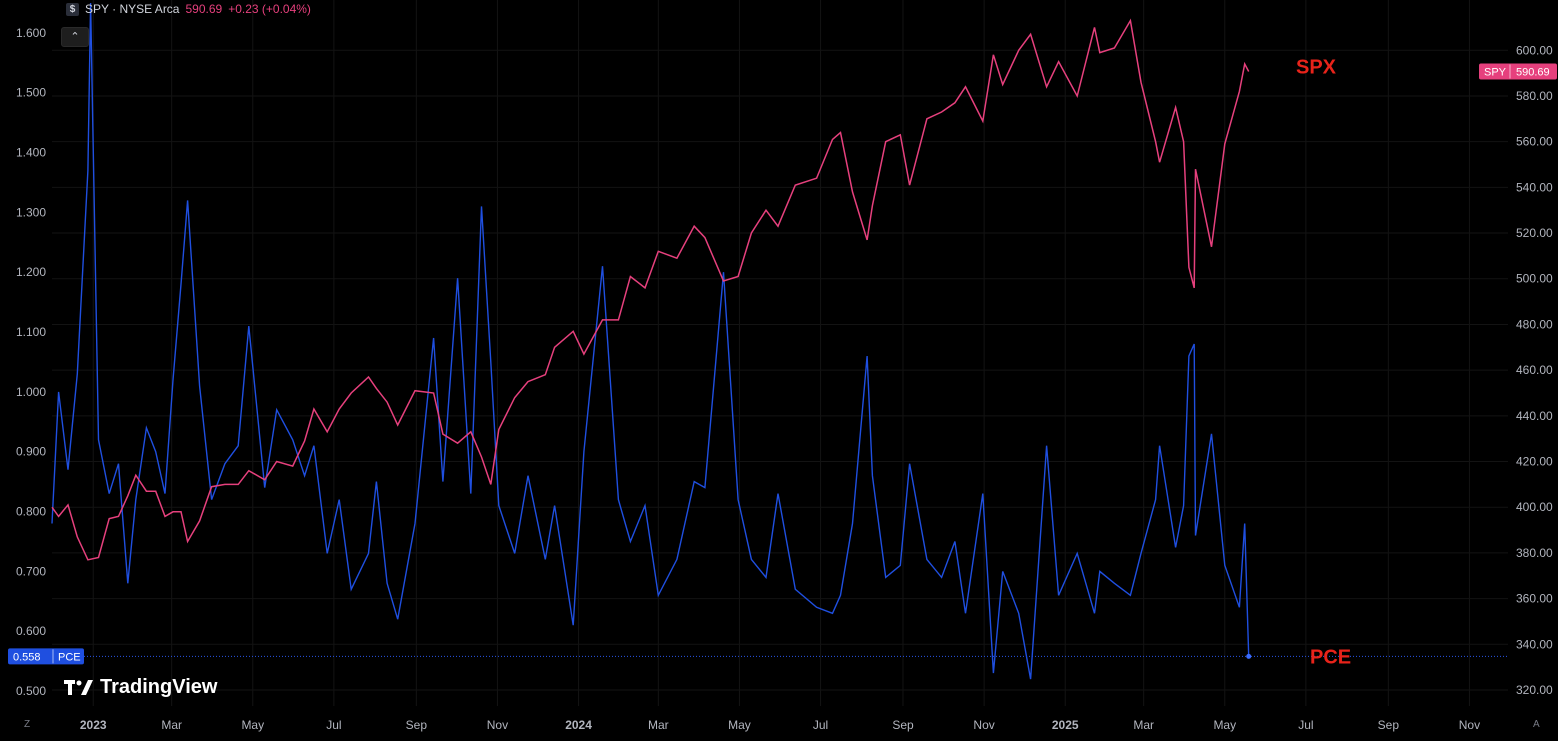 The width and height of the screenshot is (1558, 741). What do you see at coordinates (1249, 656) in the screenshot?
I see `pce-last-point` at bounding box center [1249, 656].